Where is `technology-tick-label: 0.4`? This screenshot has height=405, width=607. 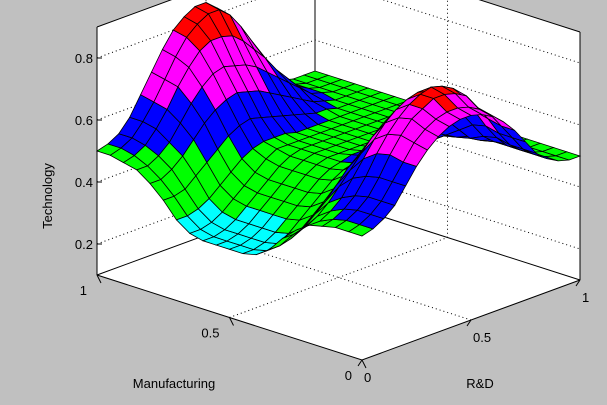
technology-tick-label: 0.4 is located at coordinates (84, 182).